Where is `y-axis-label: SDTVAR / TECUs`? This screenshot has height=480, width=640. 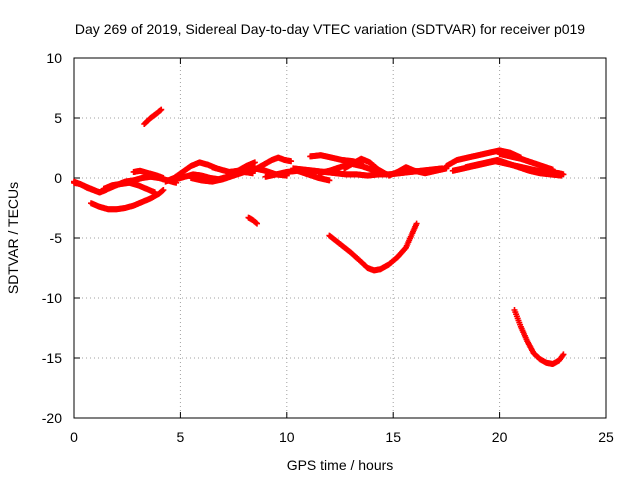
y-axis-label: SDTVAR / TECUs is located at coordinates (13, 238).